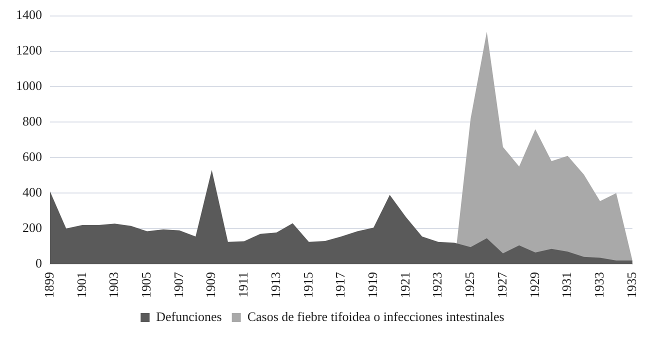 The image size is (651, 338). What do you see at coordinates (243, 285) in the screenshot?
I see `x-tick-label: 1911` at bounding box center [243, 285].